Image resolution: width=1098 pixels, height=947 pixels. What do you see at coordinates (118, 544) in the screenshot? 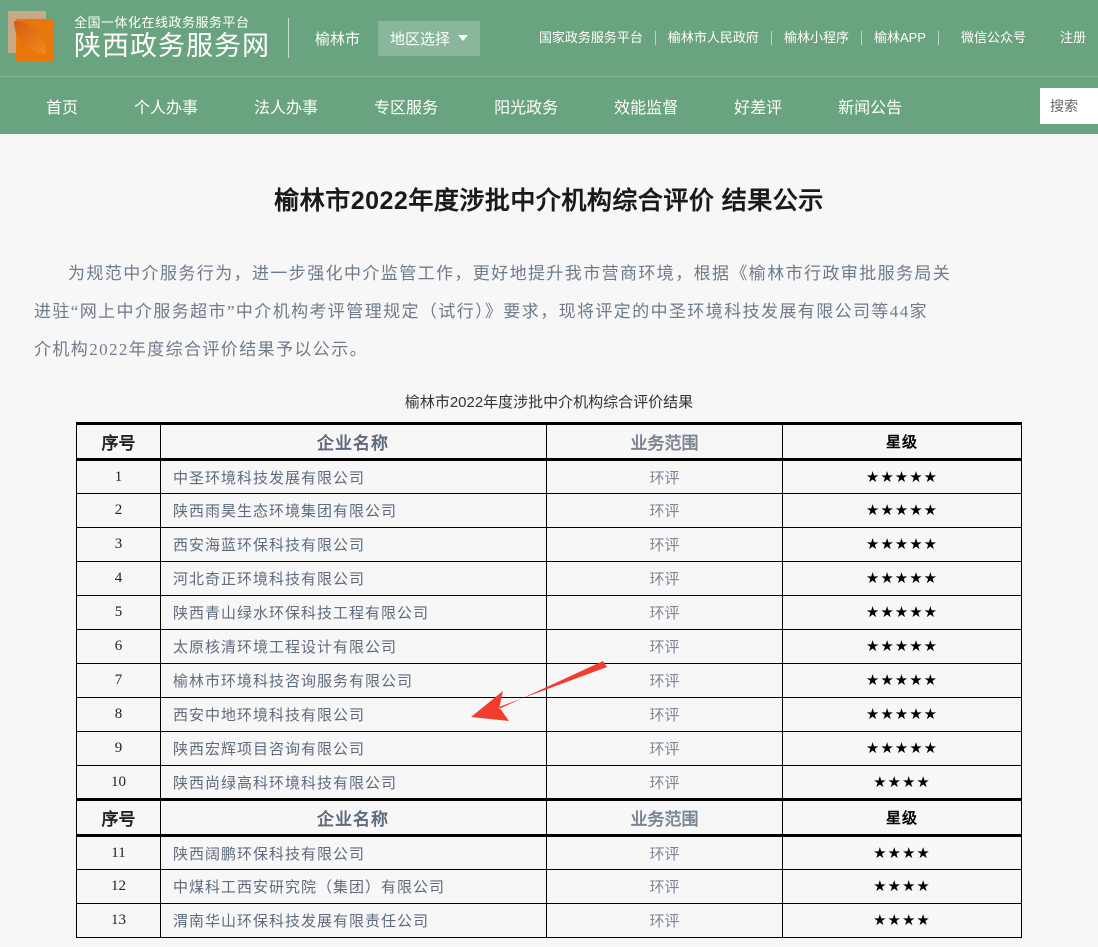
I see `cell-no: 3` at bounding box center [118, 544].